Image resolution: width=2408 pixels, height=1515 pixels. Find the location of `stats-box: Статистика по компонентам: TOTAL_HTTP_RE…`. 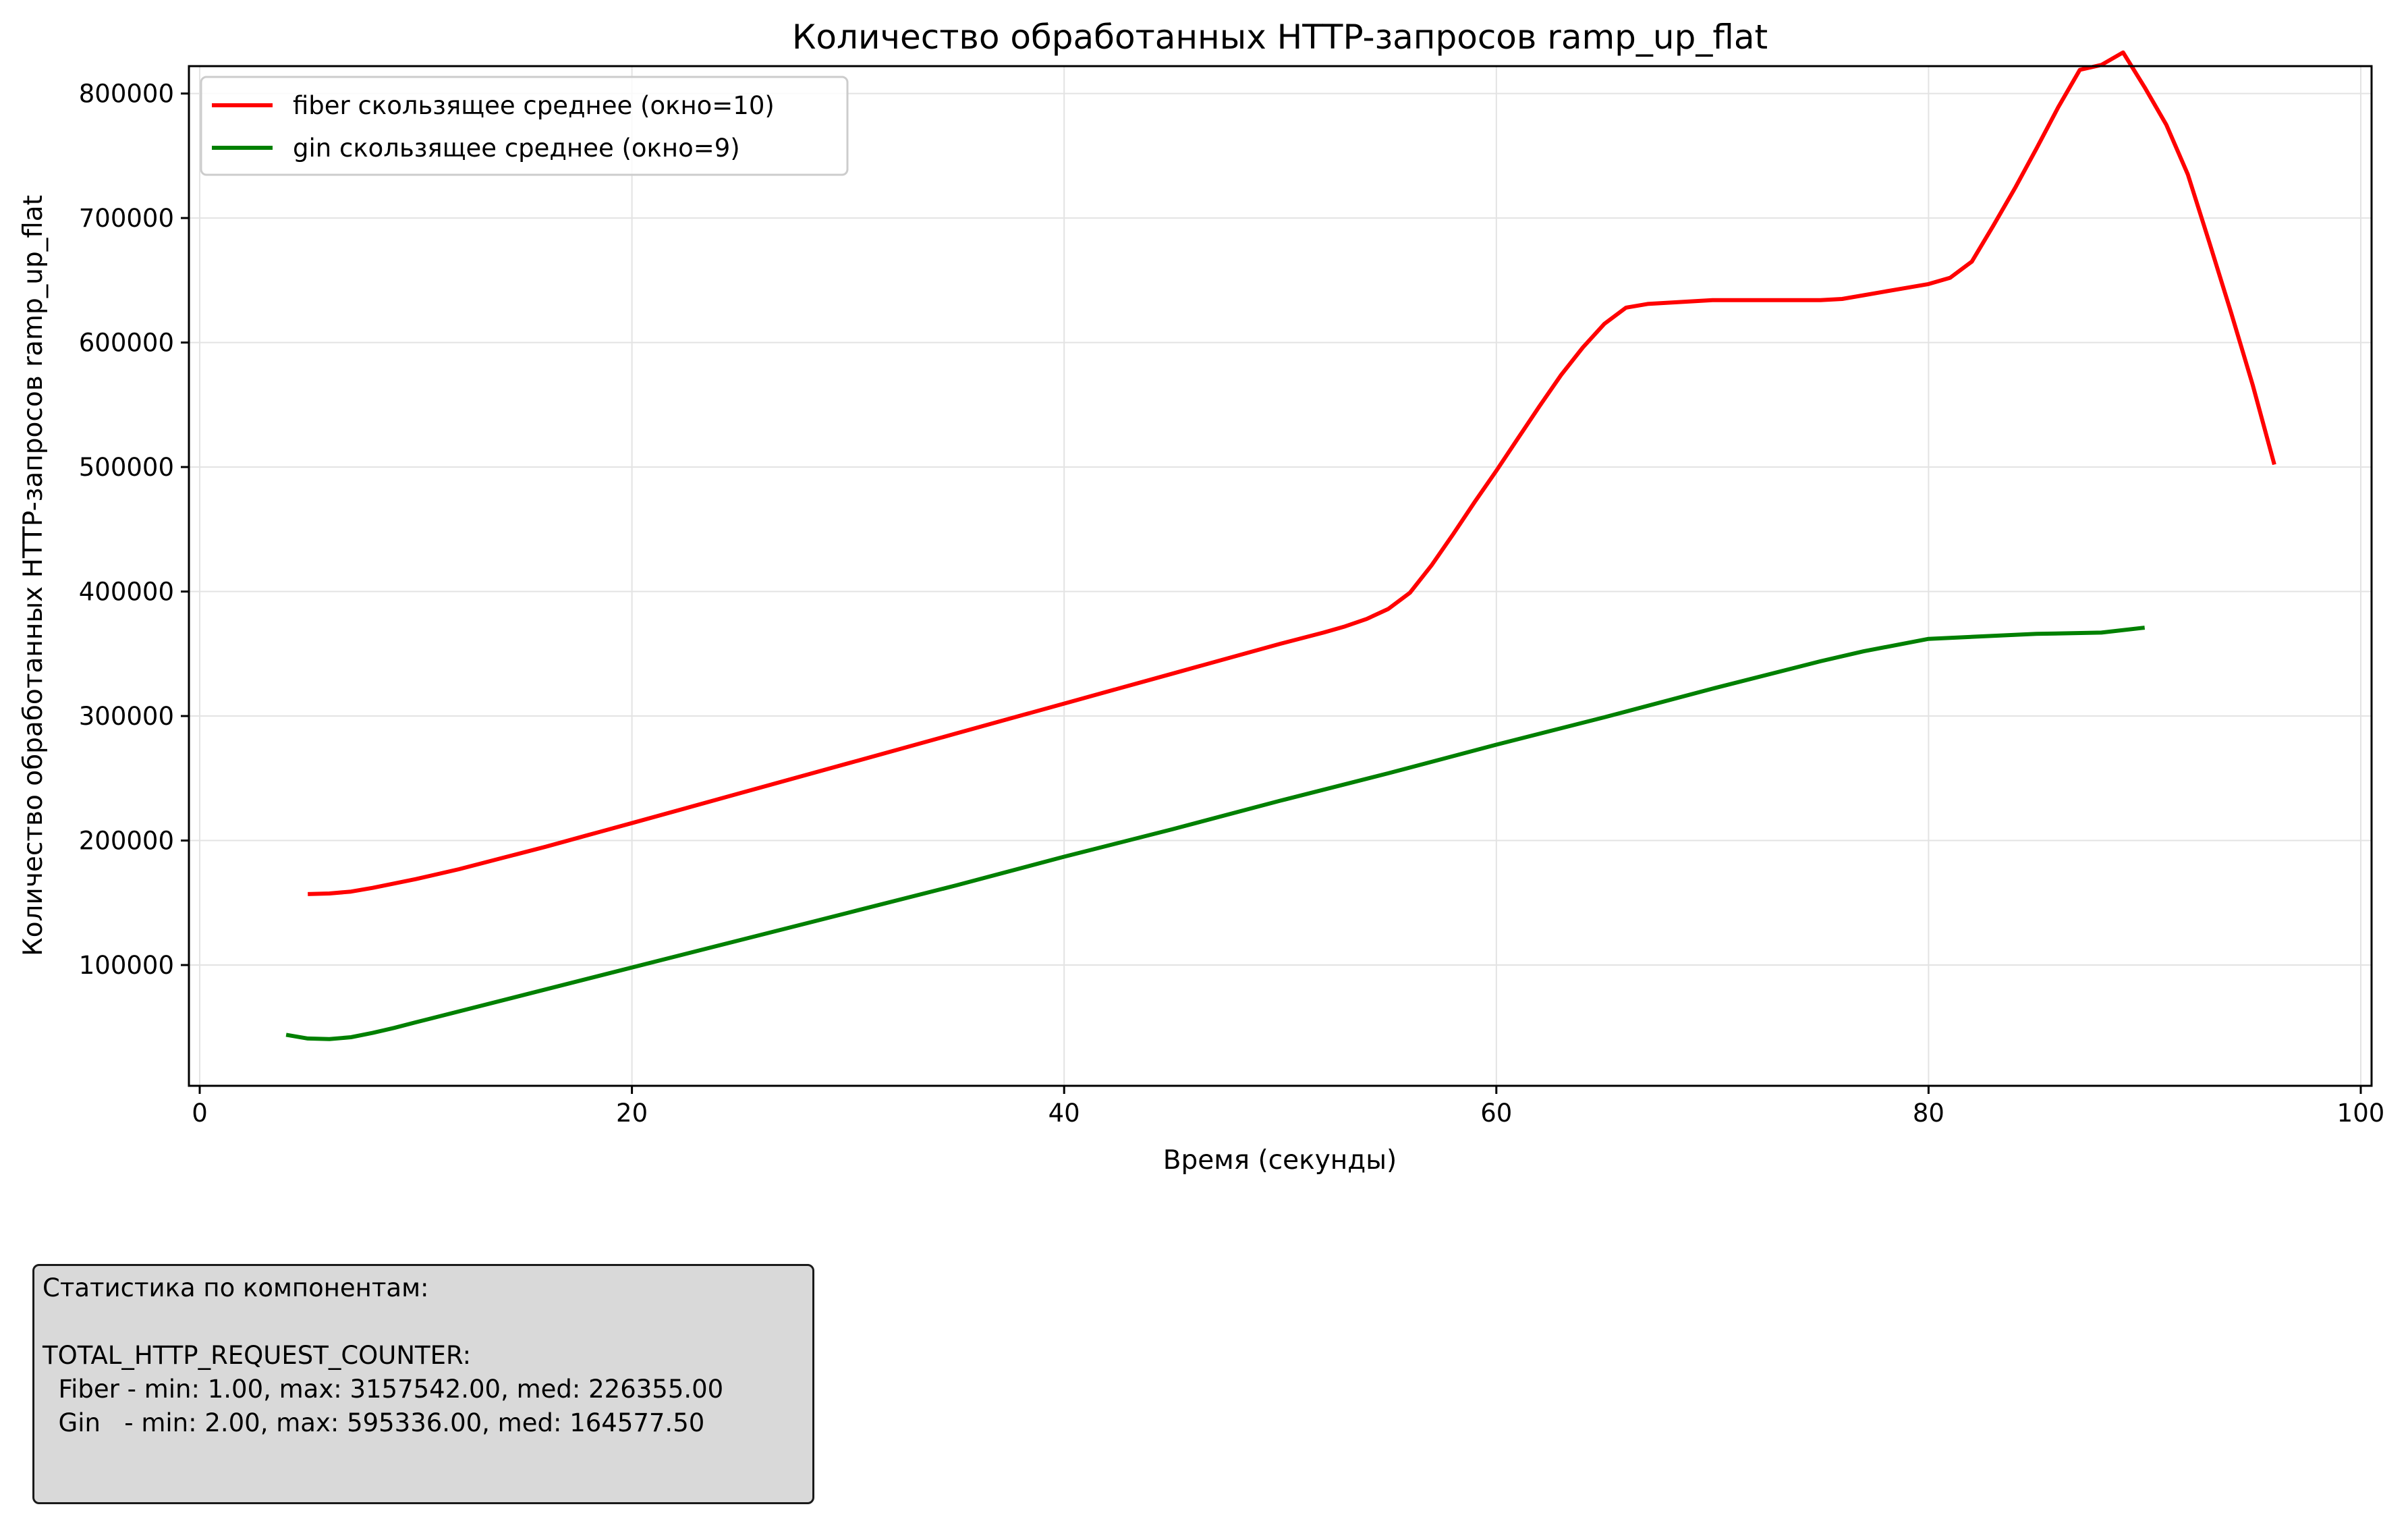

stats-box: Статистика по компонентам: TOTAL_HTTP_RE… is located at coordinates (423, 1384).